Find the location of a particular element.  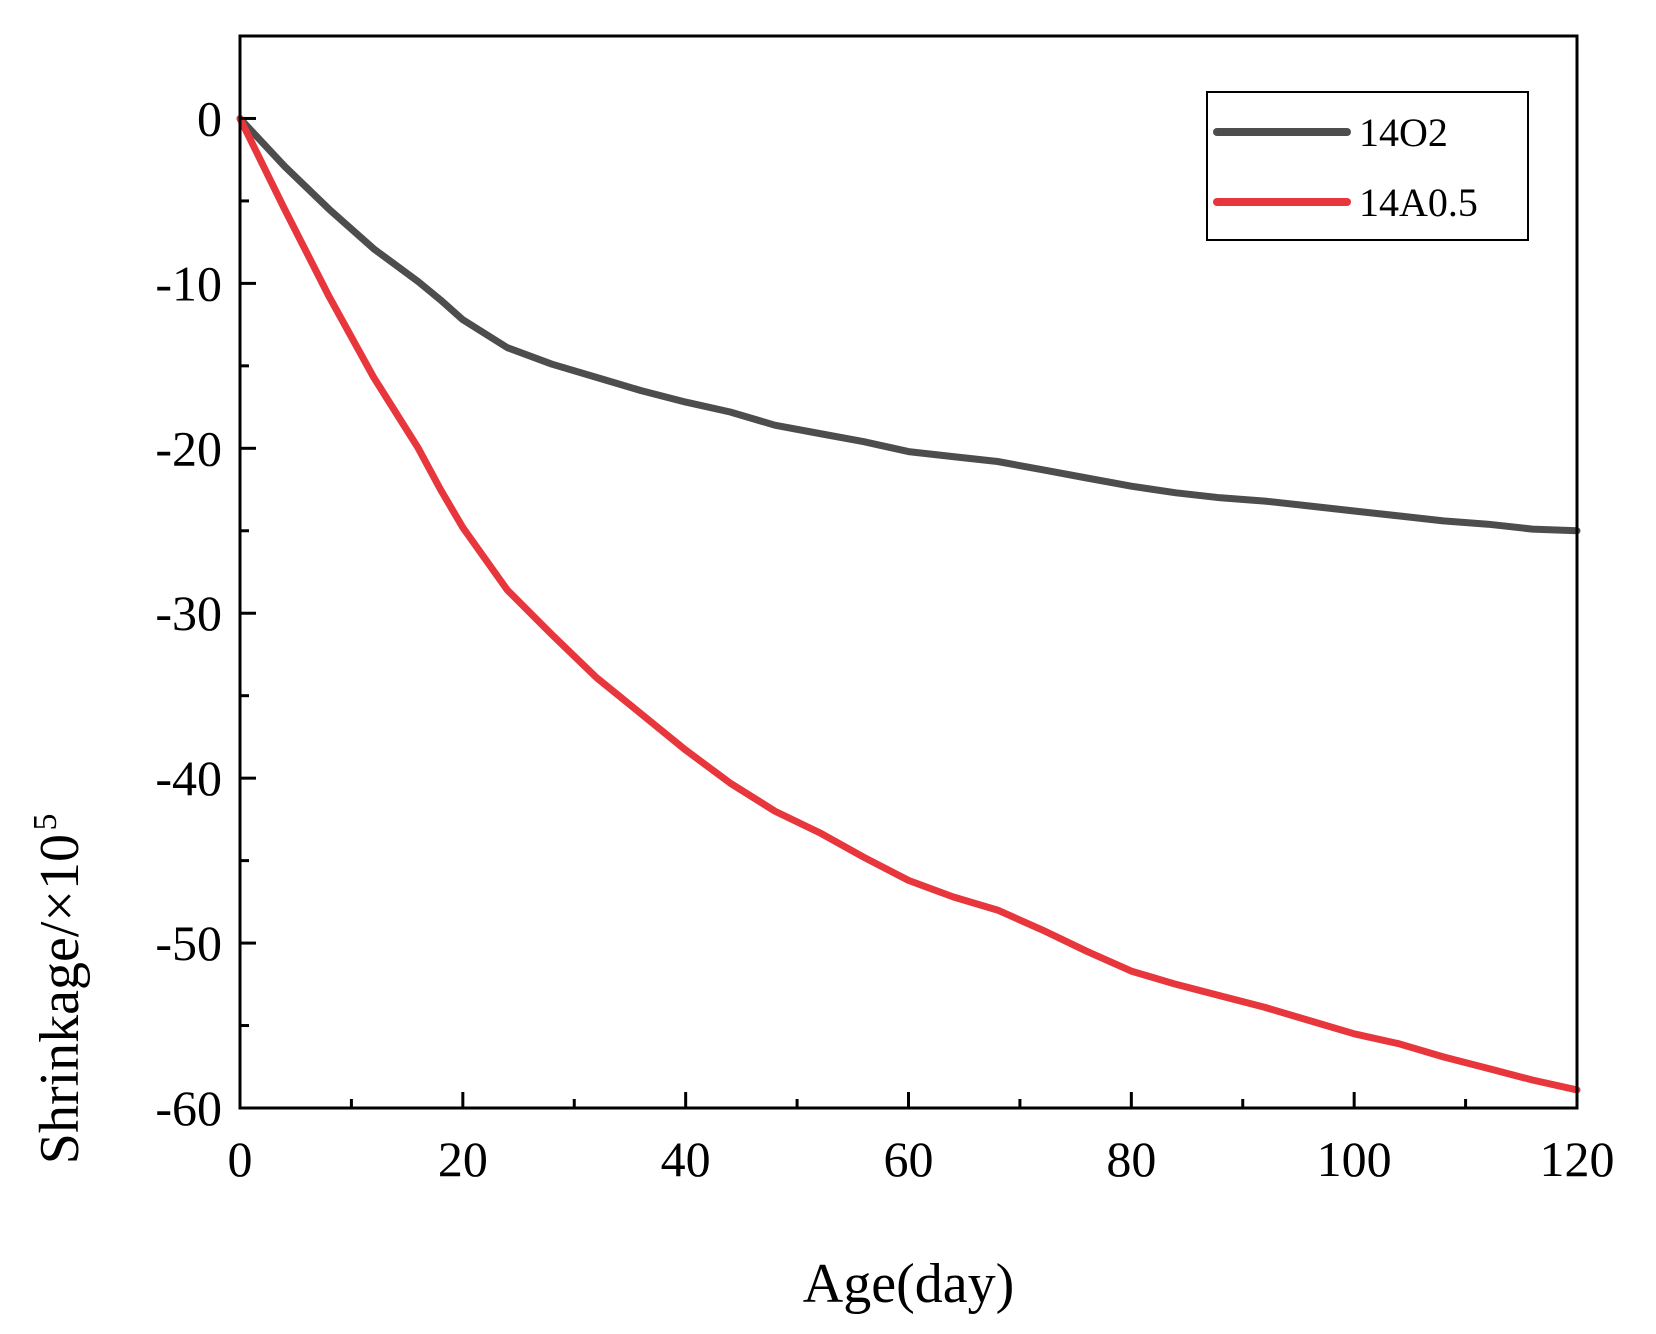

x-tick-label: 0 is located at coordinates (240, 1159).